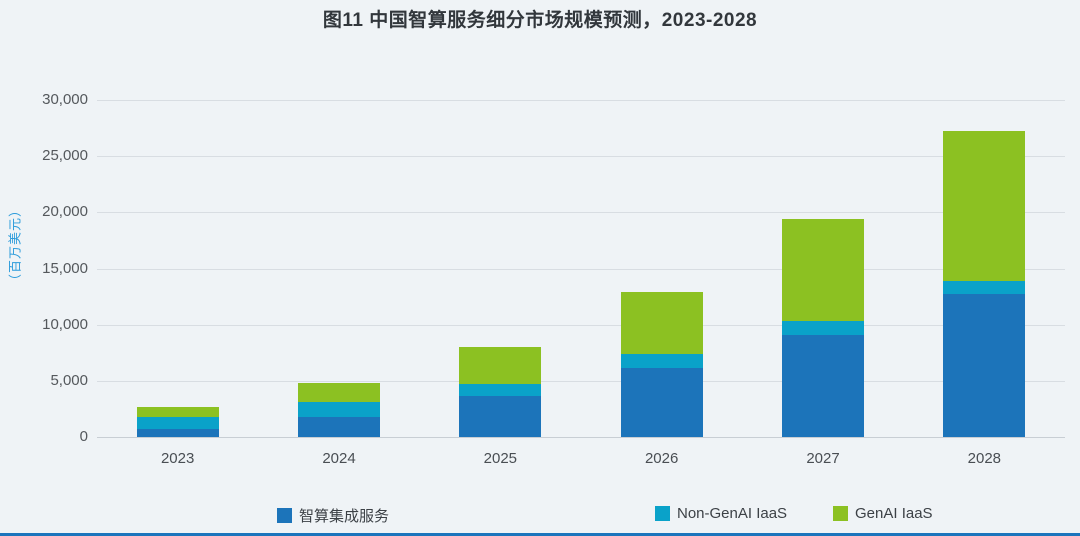  Describe the element at coordinates (65, 212) in the screenshot. I see `y-tick-label-20000: 20,000` at that location.